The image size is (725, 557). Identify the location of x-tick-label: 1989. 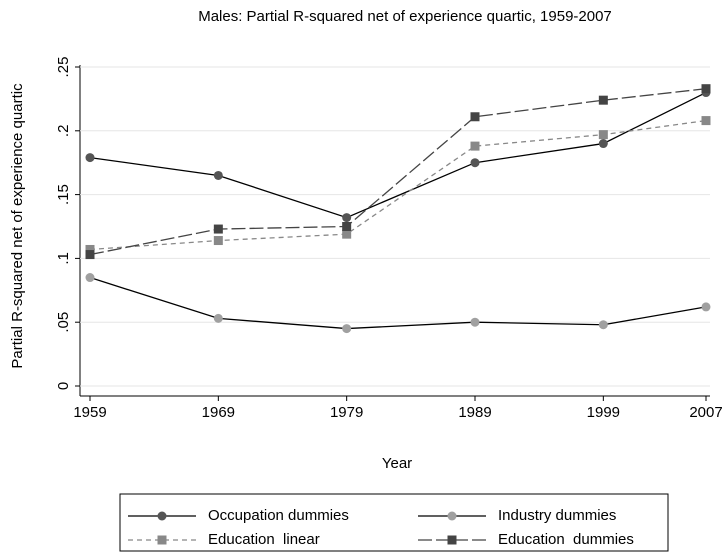
(474, 412).